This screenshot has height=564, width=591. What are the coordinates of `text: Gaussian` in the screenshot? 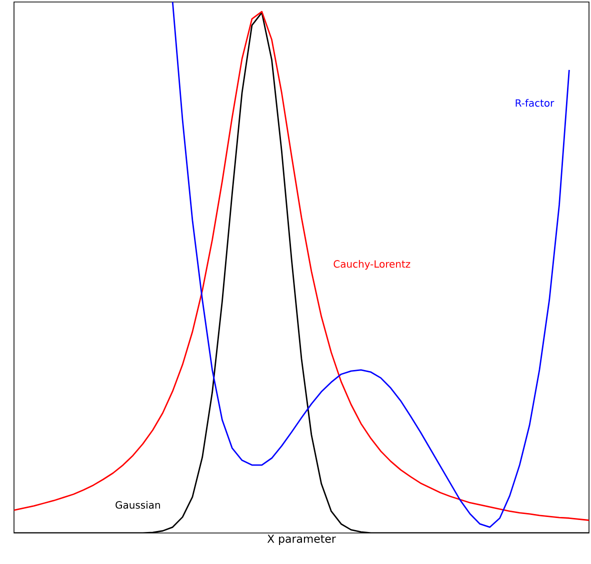 It's located at (138, 504).